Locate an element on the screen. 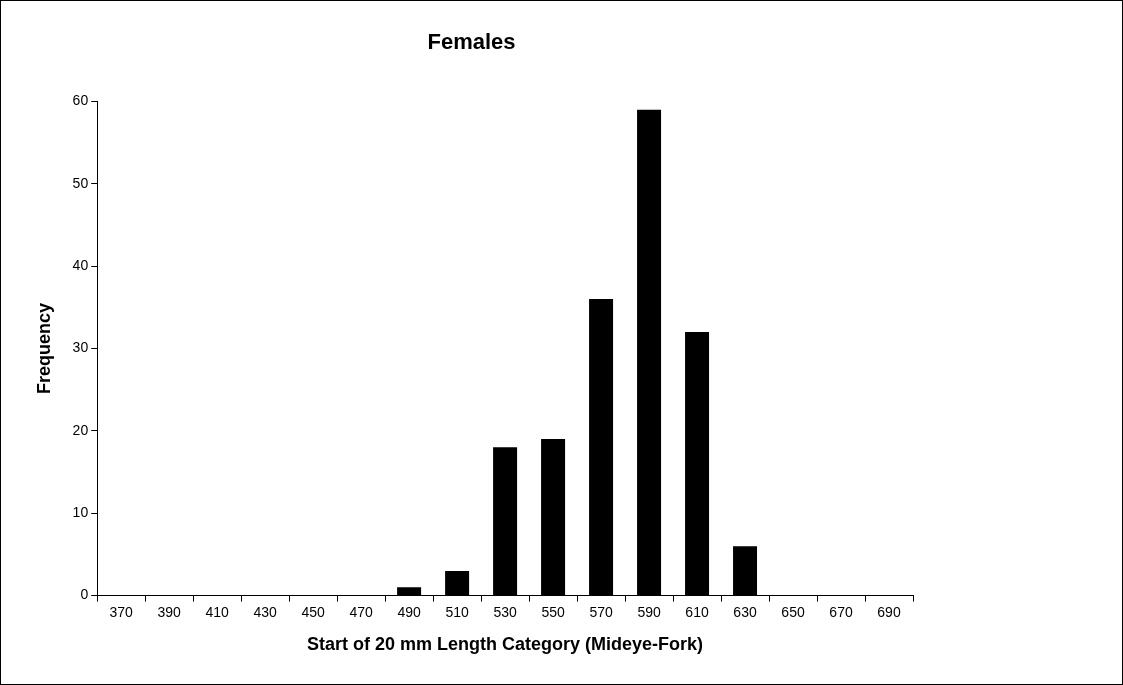 The height and width of the screenshot is (685, 1123). y-axis-title: Frequency is located at coordinates (43, 348).